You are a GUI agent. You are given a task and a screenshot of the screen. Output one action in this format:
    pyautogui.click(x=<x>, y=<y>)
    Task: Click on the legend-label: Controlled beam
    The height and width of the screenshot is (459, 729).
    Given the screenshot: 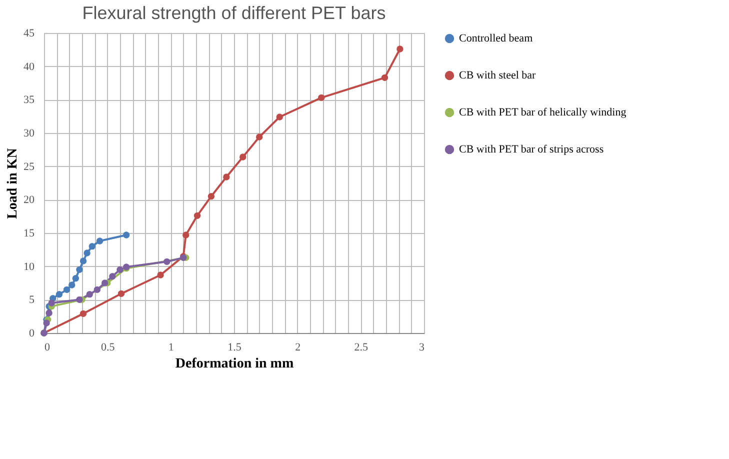 What is the action you would take?
    pyautogui.click(x=496, y=38)
    